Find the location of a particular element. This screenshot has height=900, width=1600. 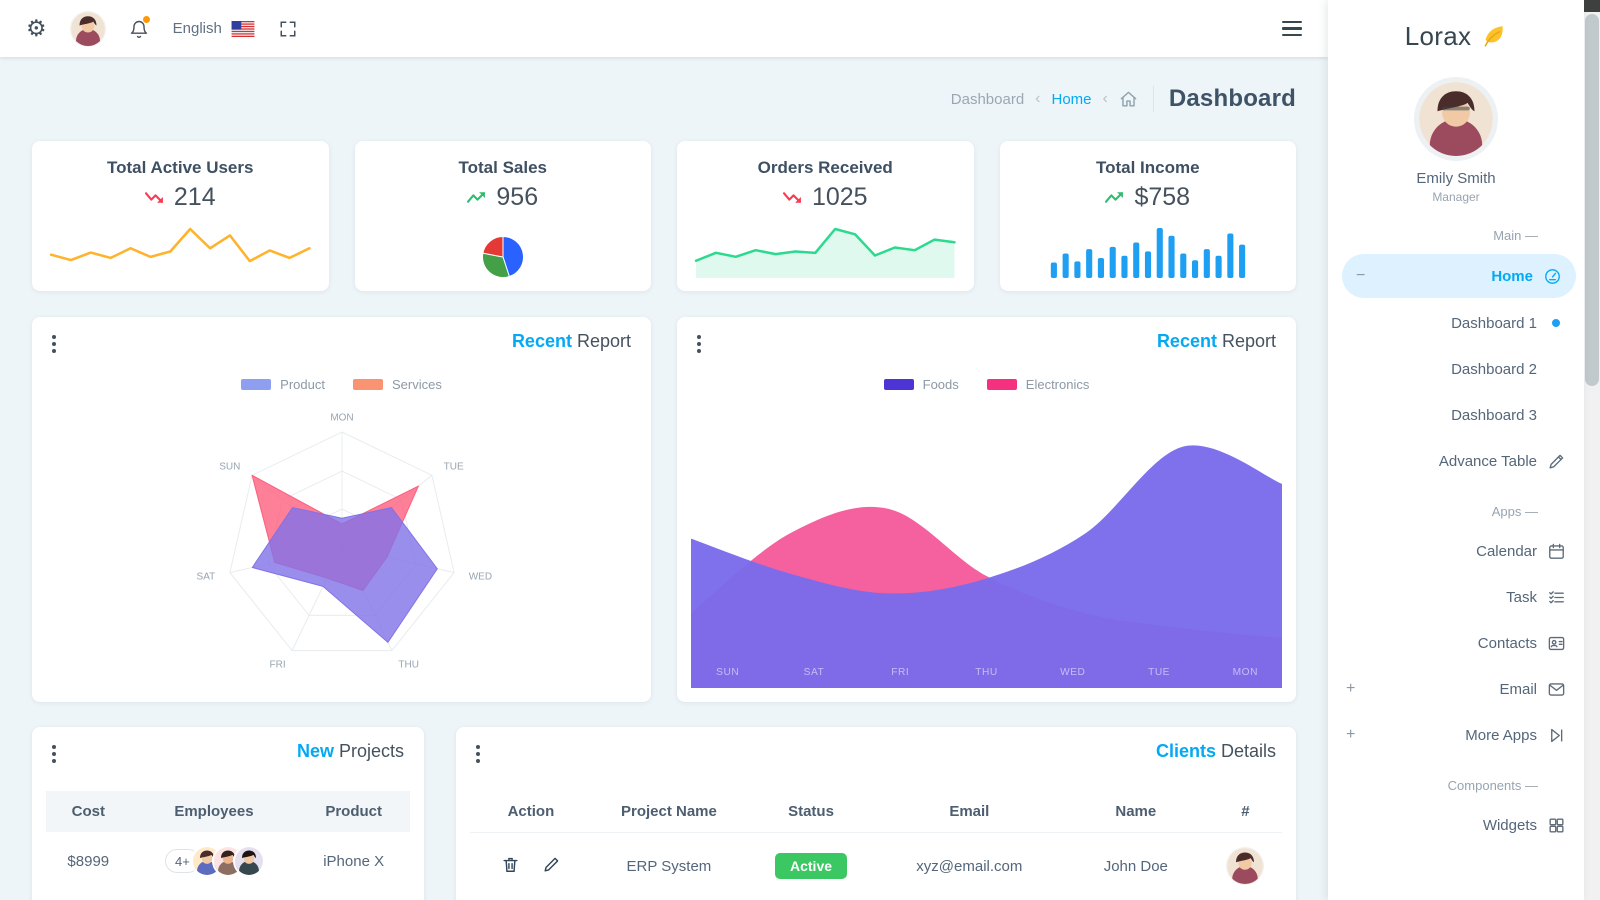

svg-text: MON is located at coordinates (1245, 672).